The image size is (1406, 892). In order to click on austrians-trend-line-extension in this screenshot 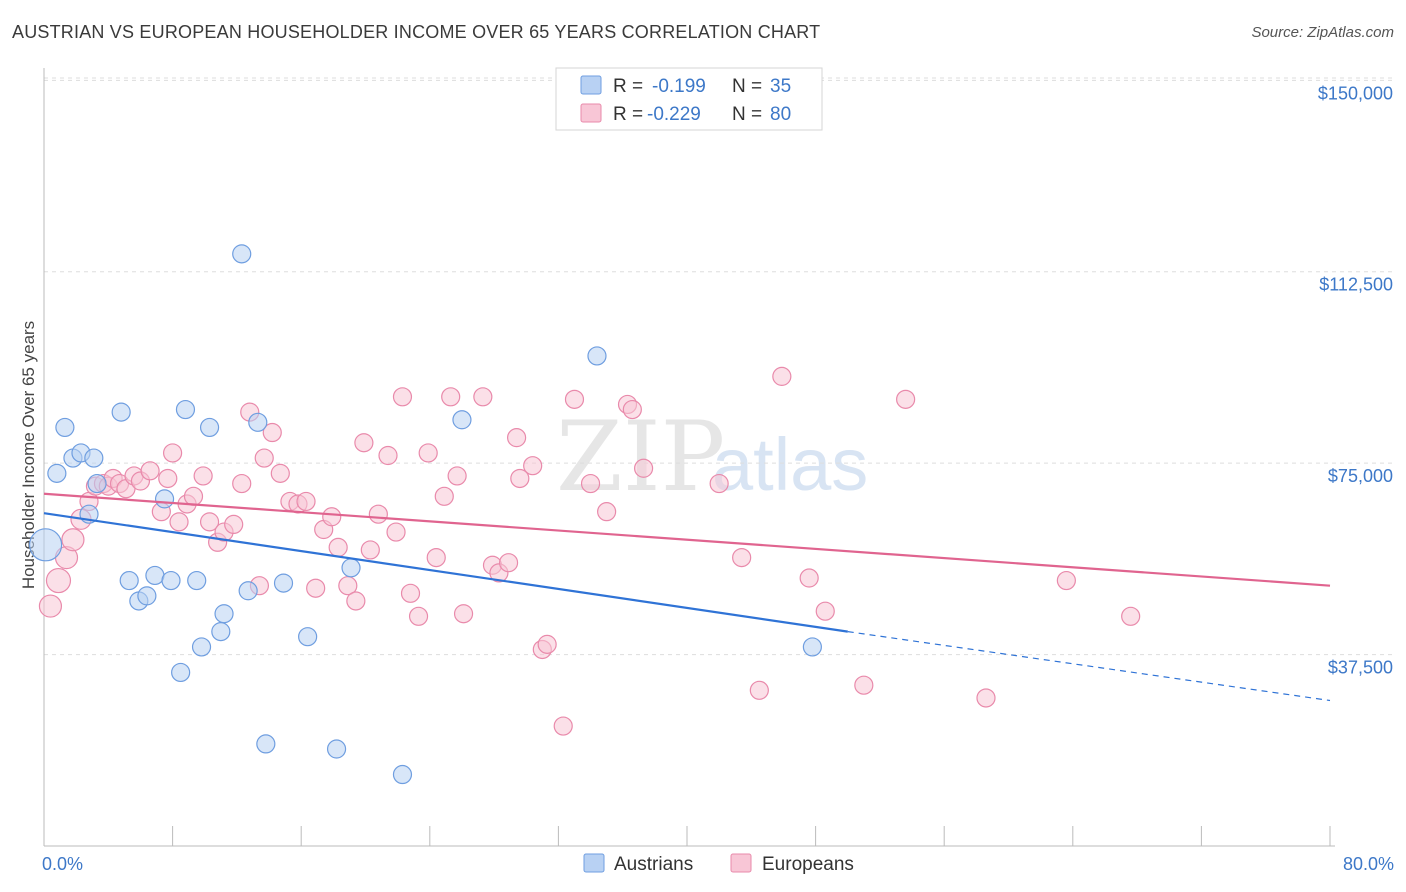, I will do `click(1089, 666)`.